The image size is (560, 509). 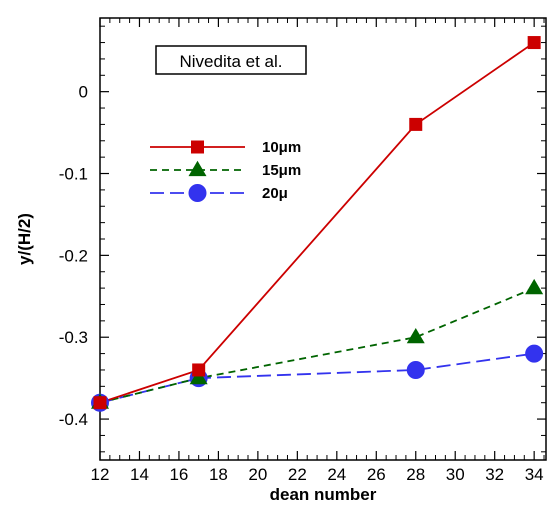 What do you see at coordinates (24, 239) in the screenshot?
I see `y-axis-title: y/(H/2)` at bounding box center [24, 239].